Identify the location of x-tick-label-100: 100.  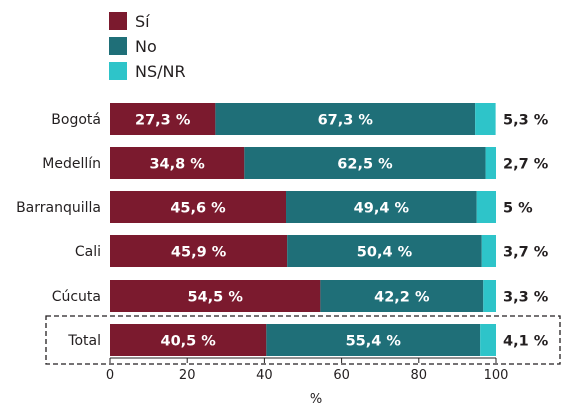
(496, 375).